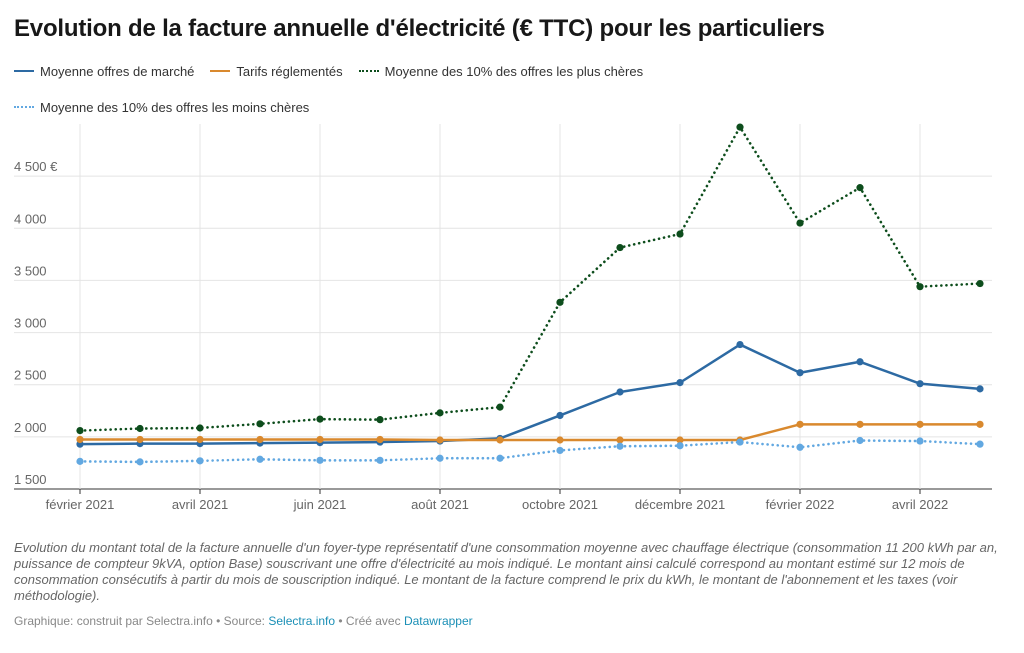 Image resolution: width=1024 pixels, height=653 pixels. What do you see at coordinates (438, 621) in the screenshot?
I see `datawrapper-link: Datawrapper` at bounding box center [438, 621].